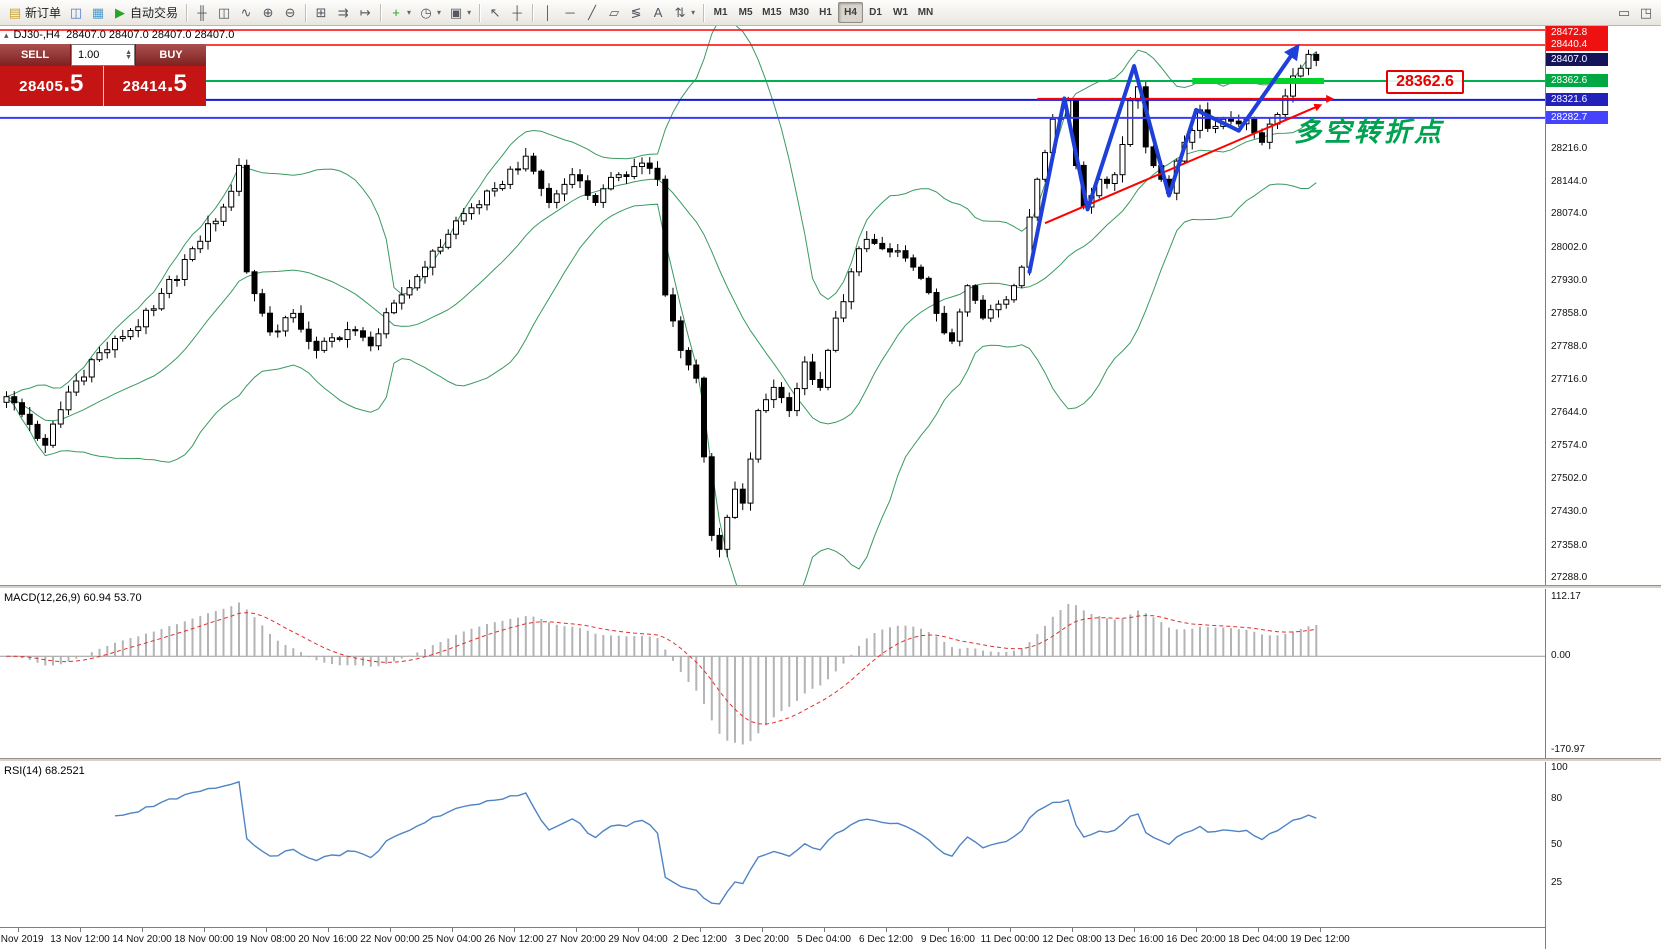  I want to click on turning-point-annotation: 多空转折点, so click(1369, 132).